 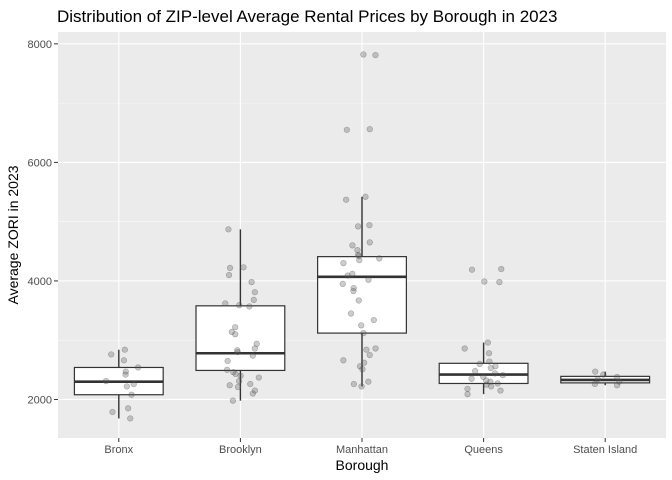 I want to click on box-bronx, so click(x=118, y=384).